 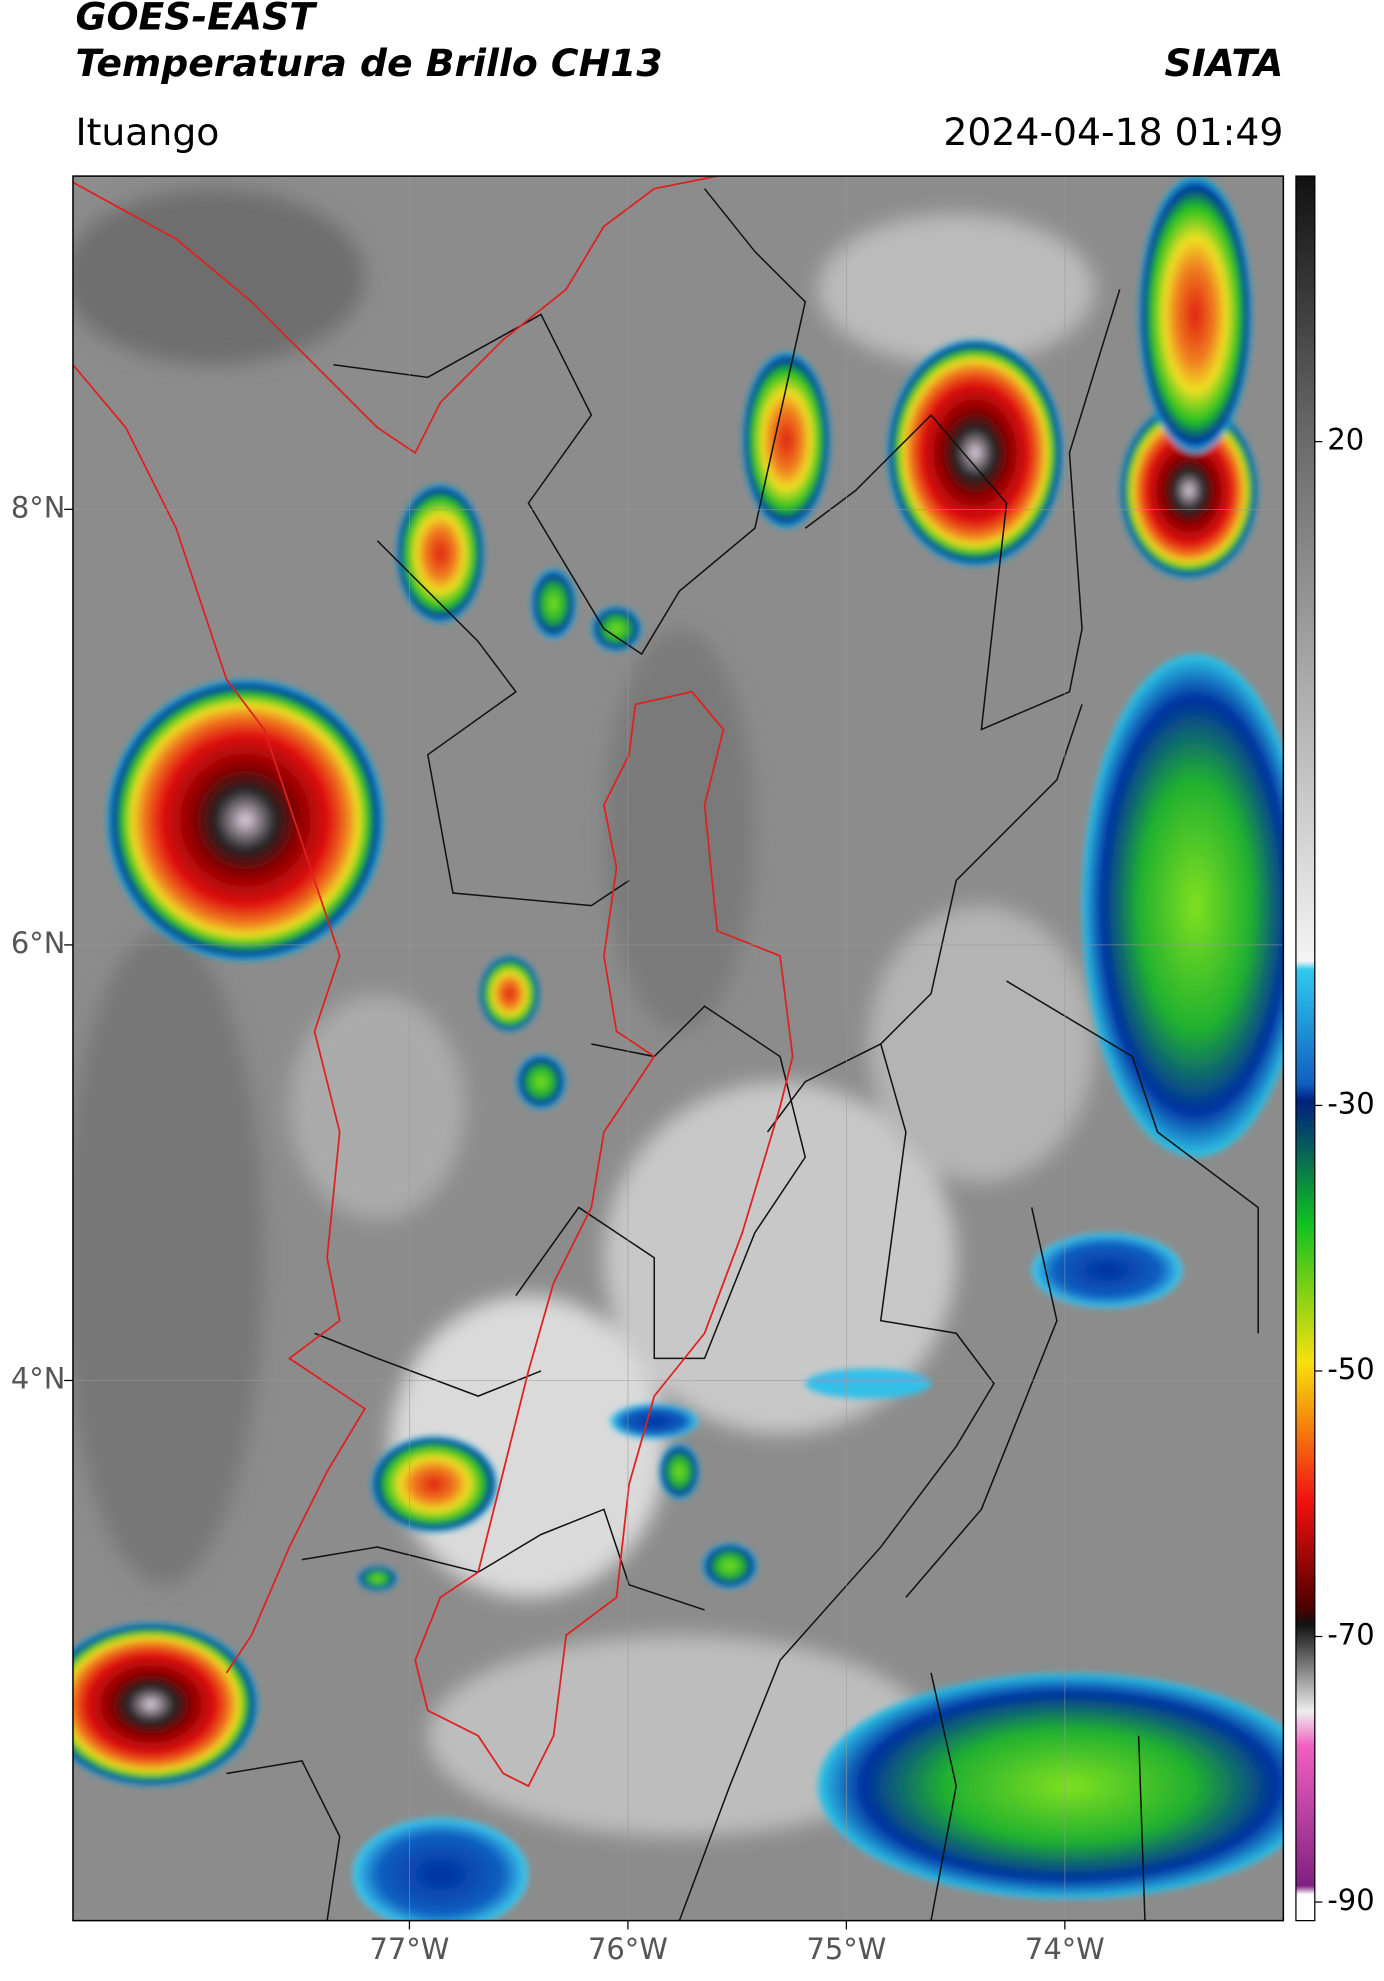 I want to click on y-tick-label: 6°N, so click(x=38, y=943).